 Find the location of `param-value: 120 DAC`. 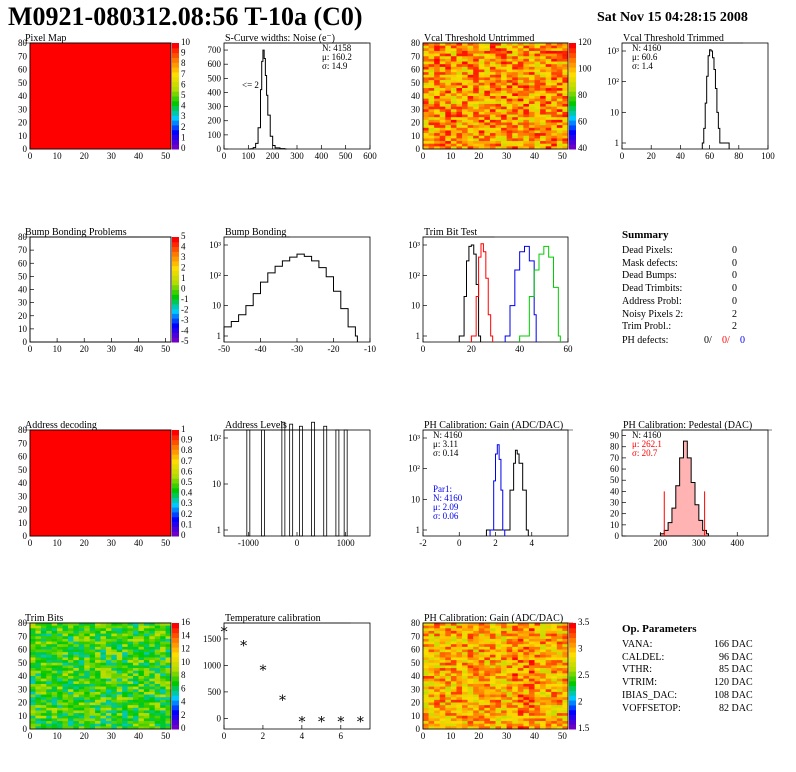

param-value: 120 DAC is located at coordinates (733, 683).